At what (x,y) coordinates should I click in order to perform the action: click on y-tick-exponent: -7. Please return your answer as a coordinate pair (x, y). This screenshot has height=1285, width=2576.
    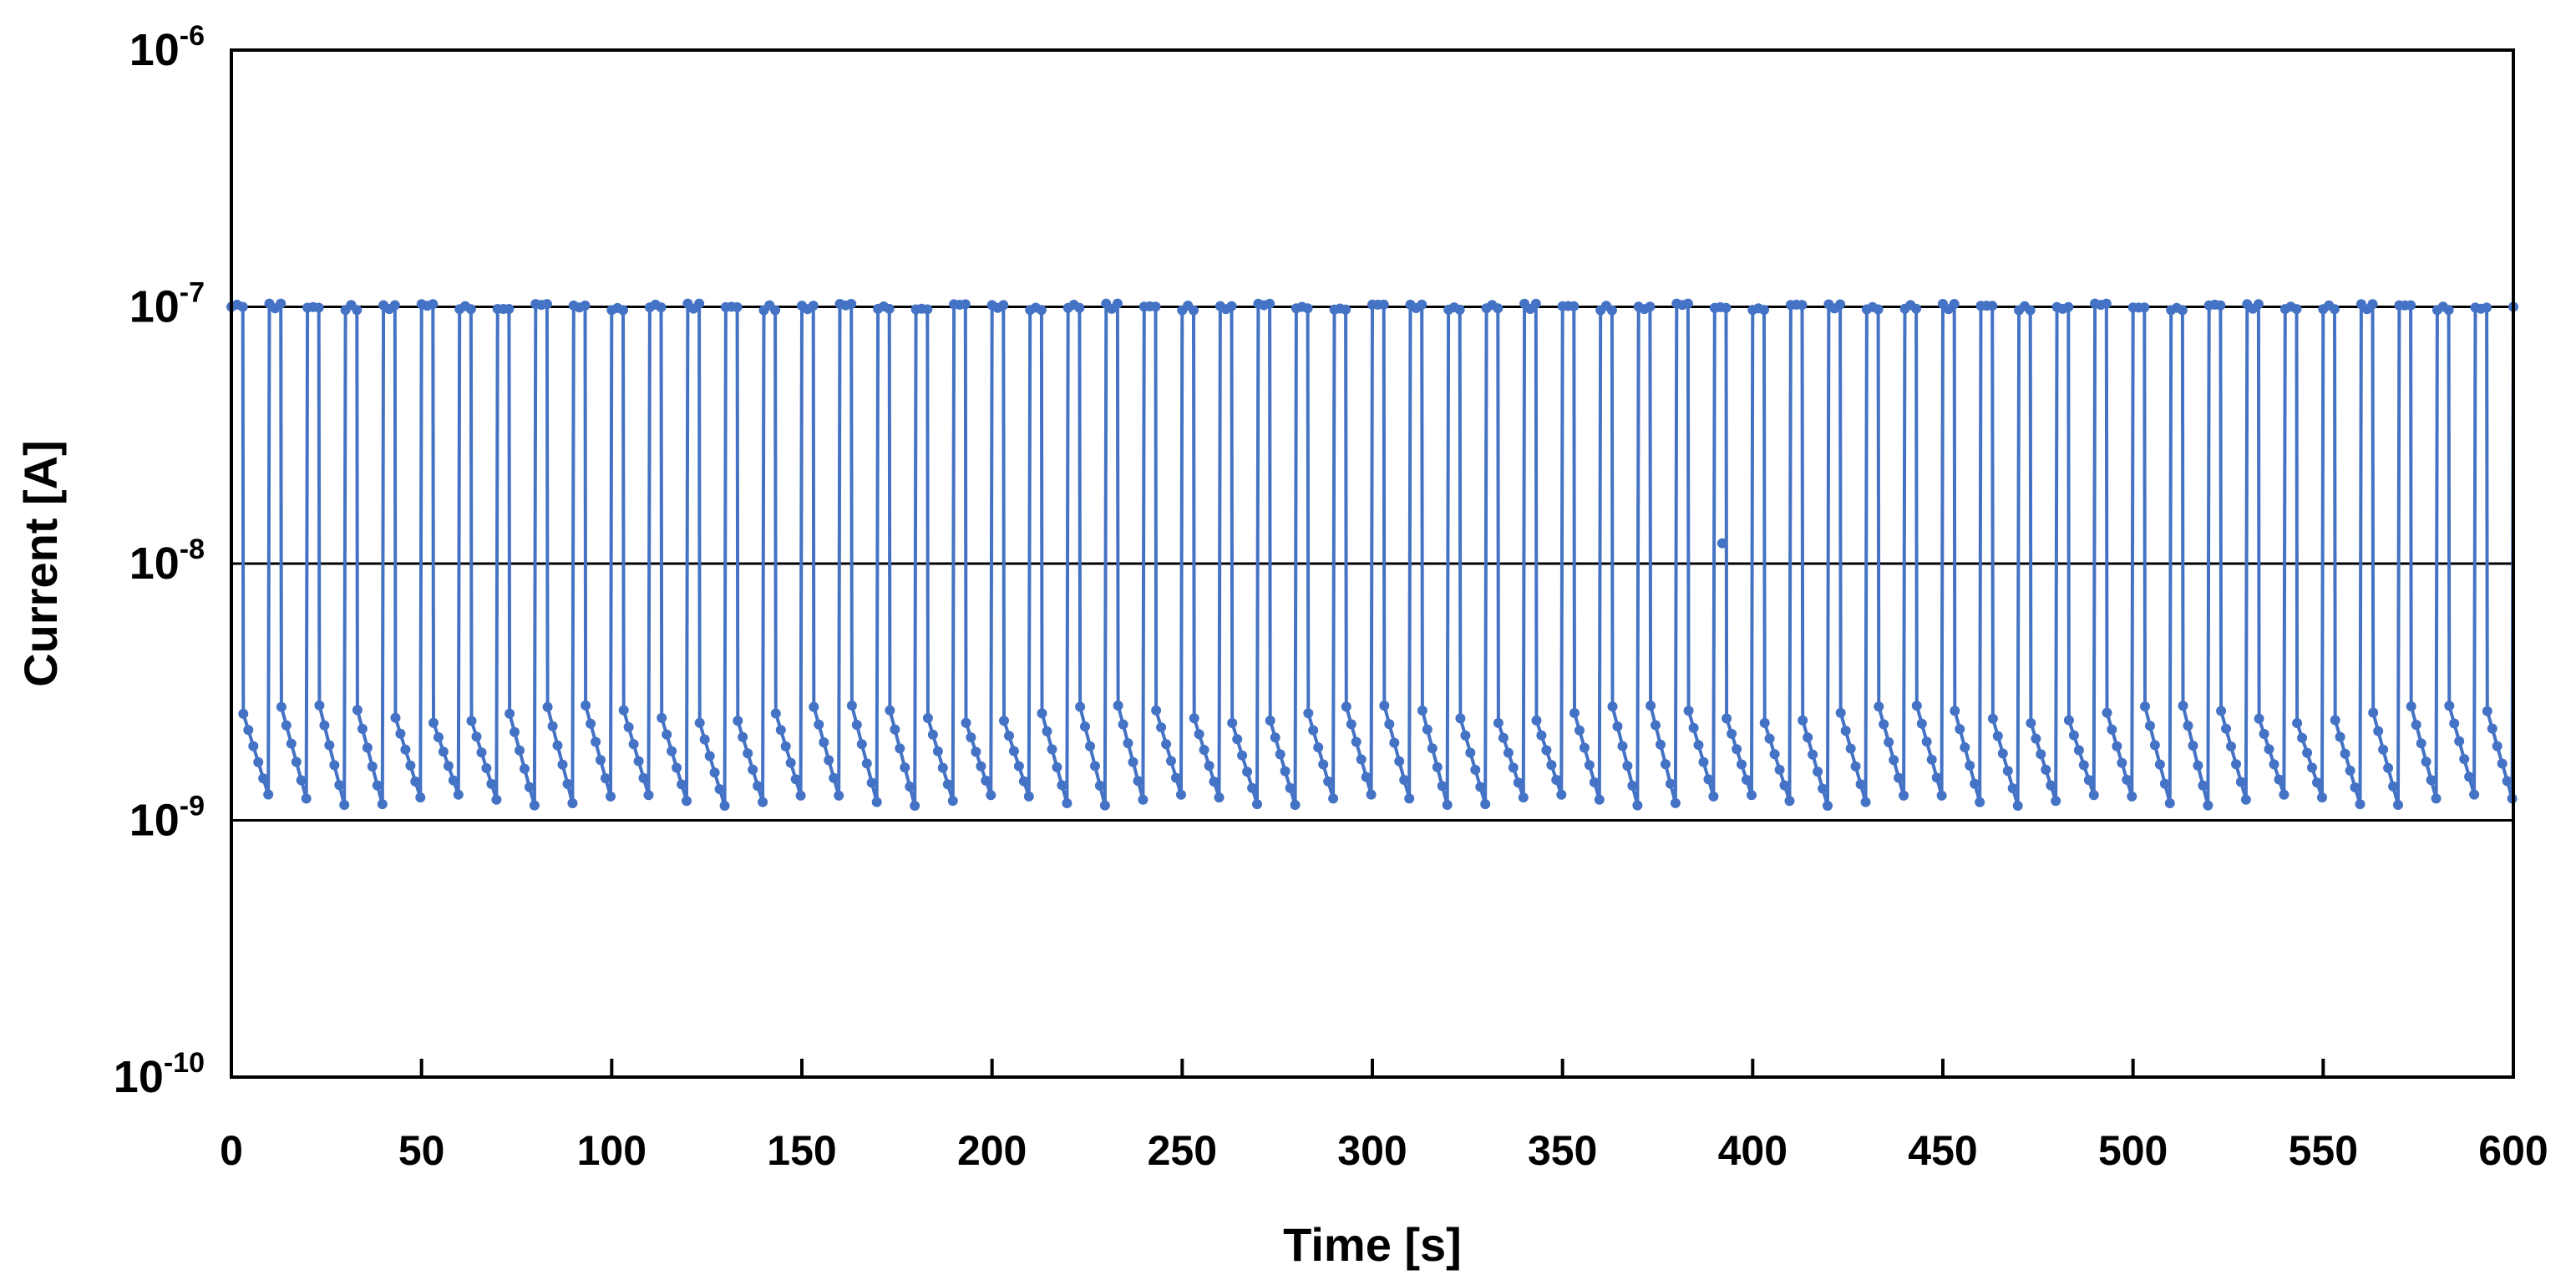
    Looking at the image, I should click on (192, 293).